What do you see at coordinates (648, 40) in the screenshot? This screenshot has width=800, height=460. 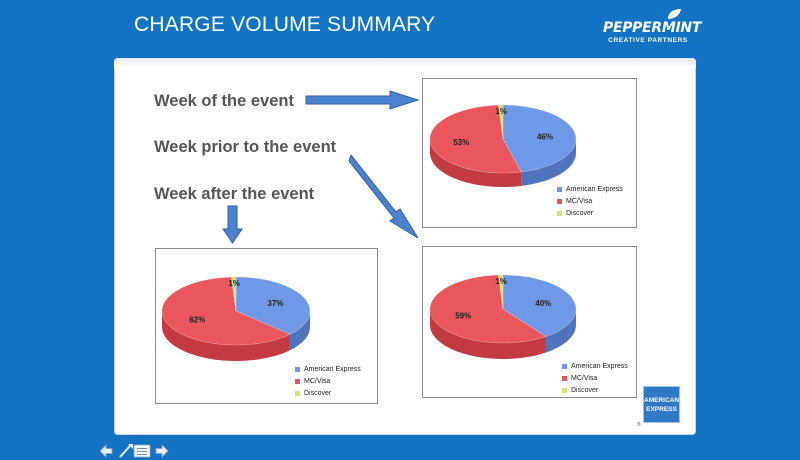 I see `logo-subtitle: CREATIVE PARTNERS` at bounding box center [648, 40].